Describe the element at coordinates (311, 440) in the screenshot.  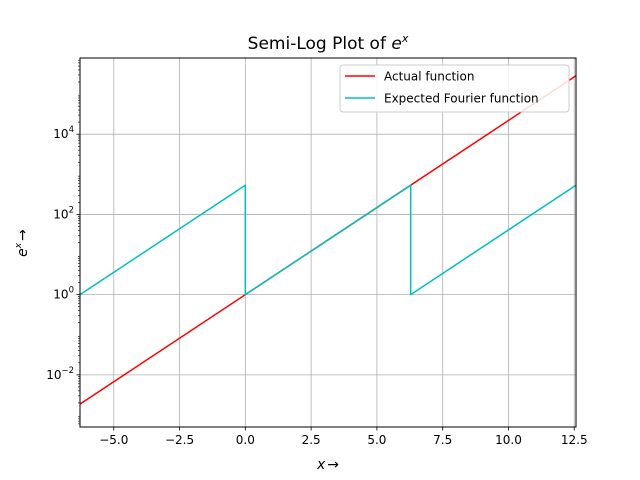
I see `x-tick-label: 2.5` at that location.